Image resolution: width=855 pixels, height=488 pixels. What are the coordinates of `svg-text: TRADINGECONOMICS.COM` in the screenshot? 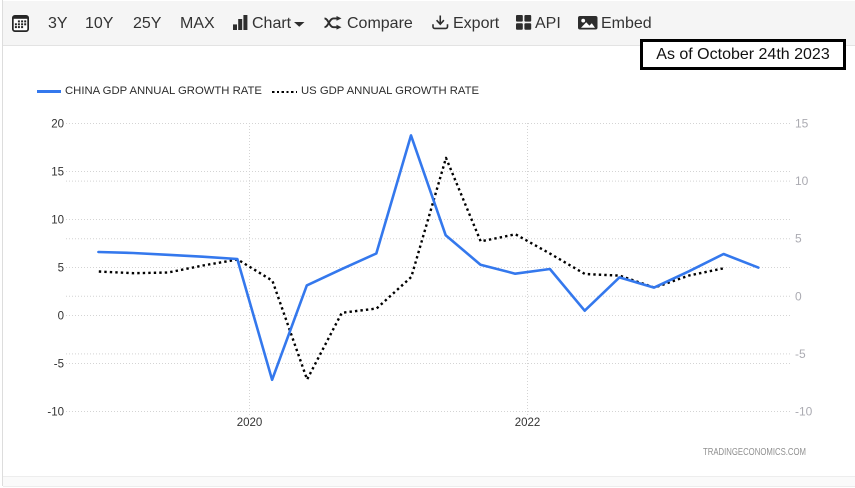 It's located at (754, 452).